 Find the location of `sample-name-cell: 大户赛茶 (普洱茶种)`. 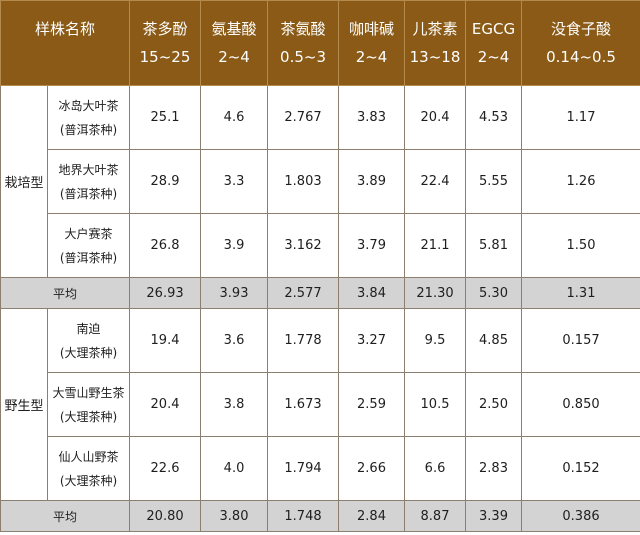

sample-name-cell: 大户赛茶 (普洱茶种) is located at coordinates (88, 245).